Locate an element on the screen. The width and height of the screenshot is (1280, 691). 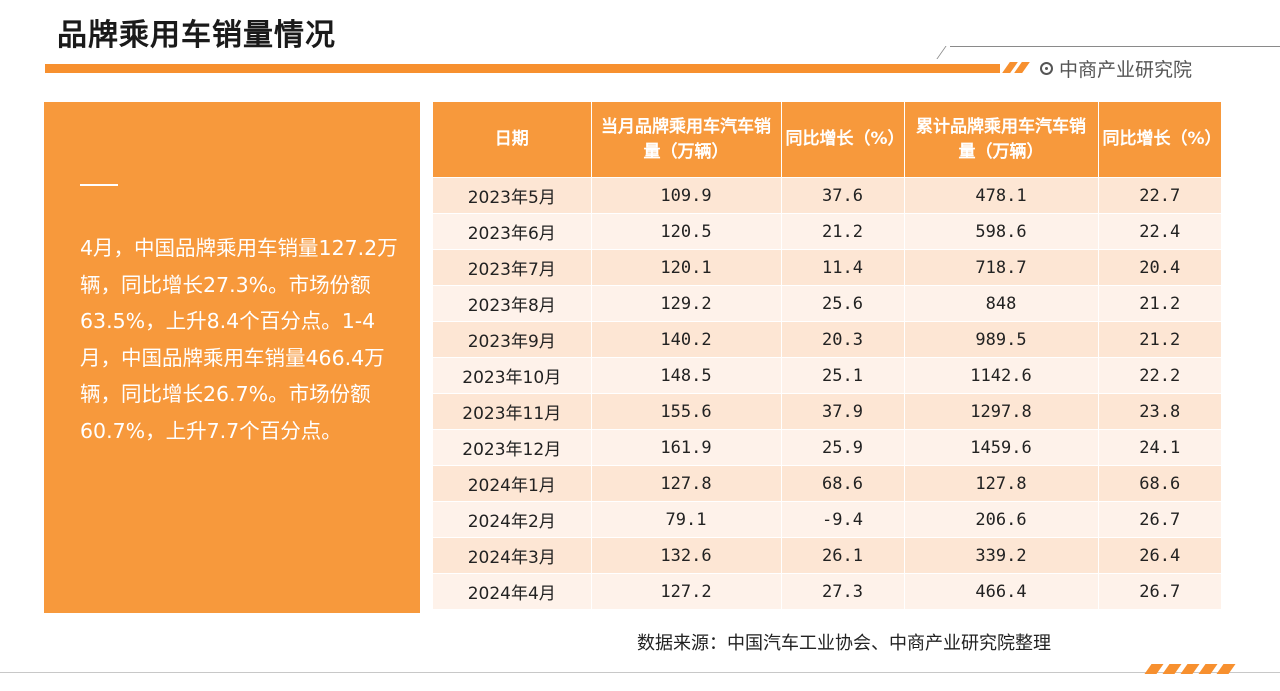
cell-monthly-growth: 26.1 is located at coordinates (843, 555).